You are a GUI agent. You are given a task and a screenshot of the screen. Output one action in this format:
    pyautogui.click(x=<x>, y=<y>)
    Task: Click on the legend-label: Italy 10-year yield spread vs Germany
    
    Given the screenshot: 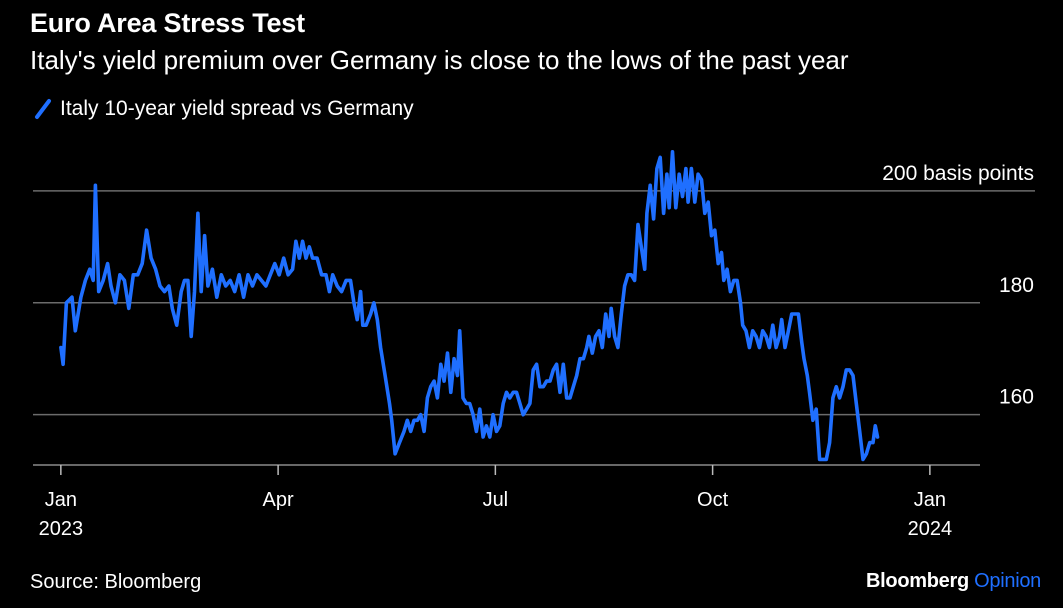 What is the action you would take?
    pyautogui.click(x=237, y=108)
    